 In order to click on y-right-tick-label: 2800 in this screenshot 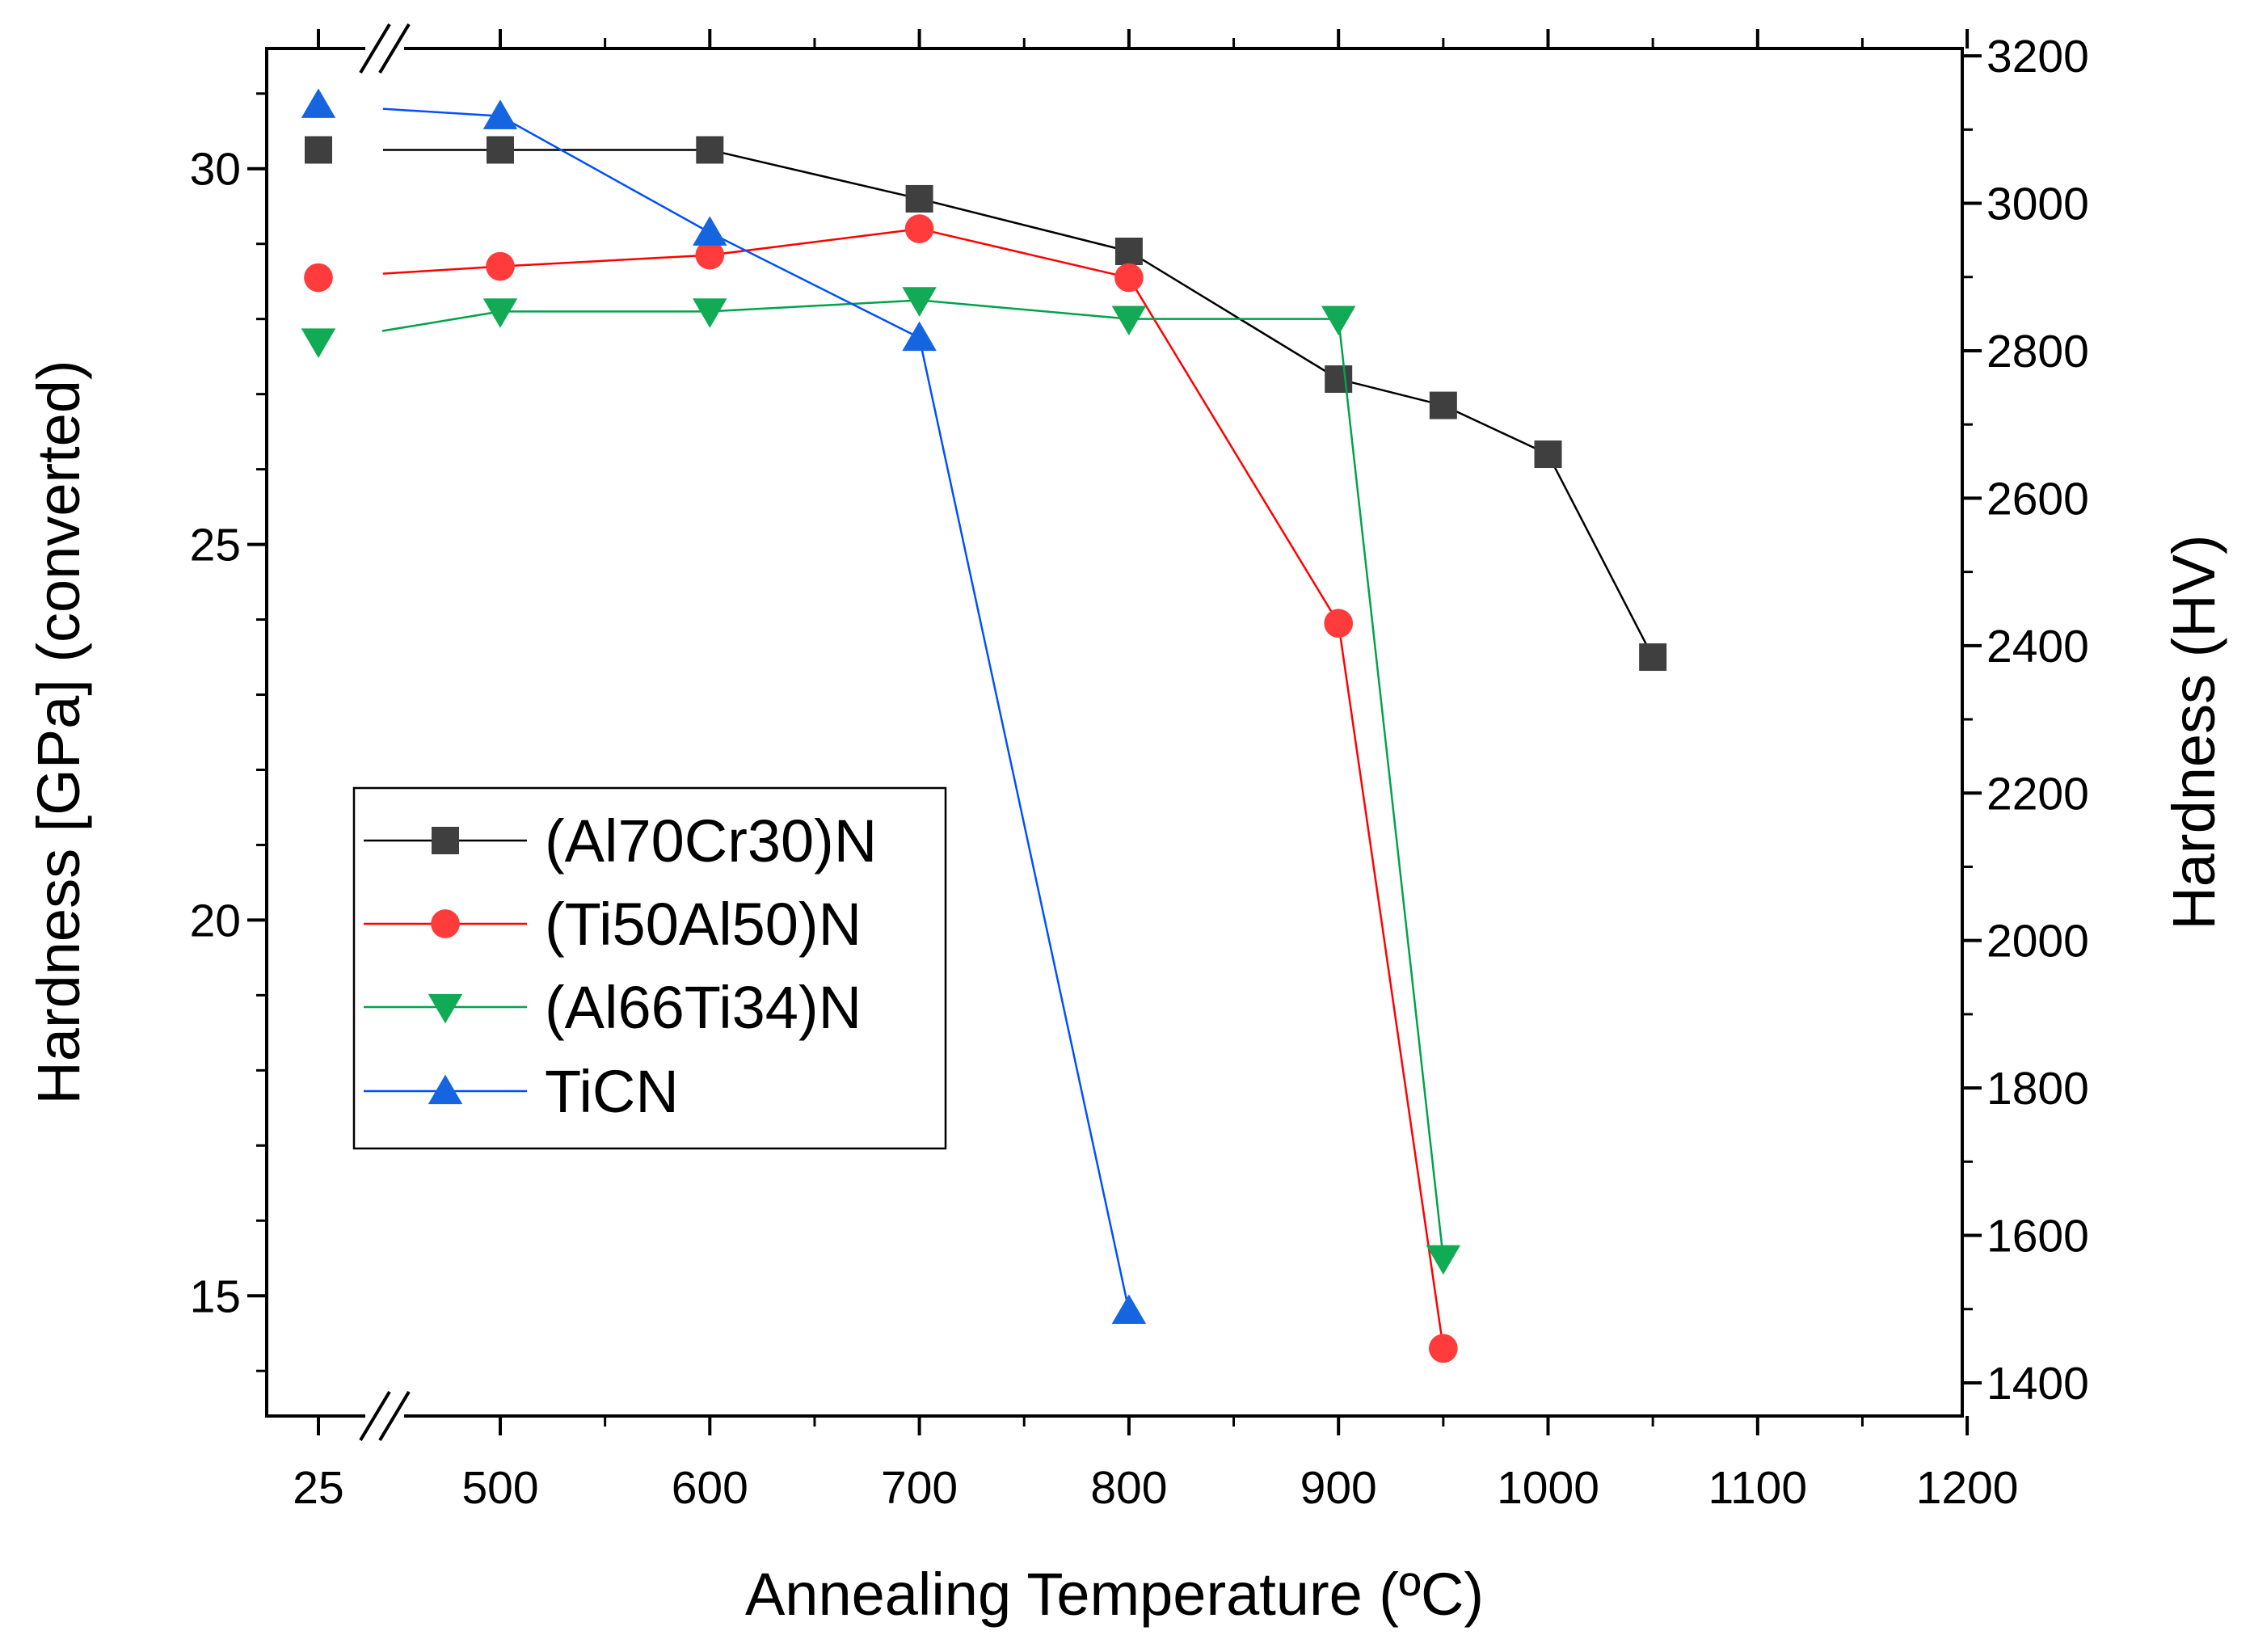, I will do `click(2037, 351)`.